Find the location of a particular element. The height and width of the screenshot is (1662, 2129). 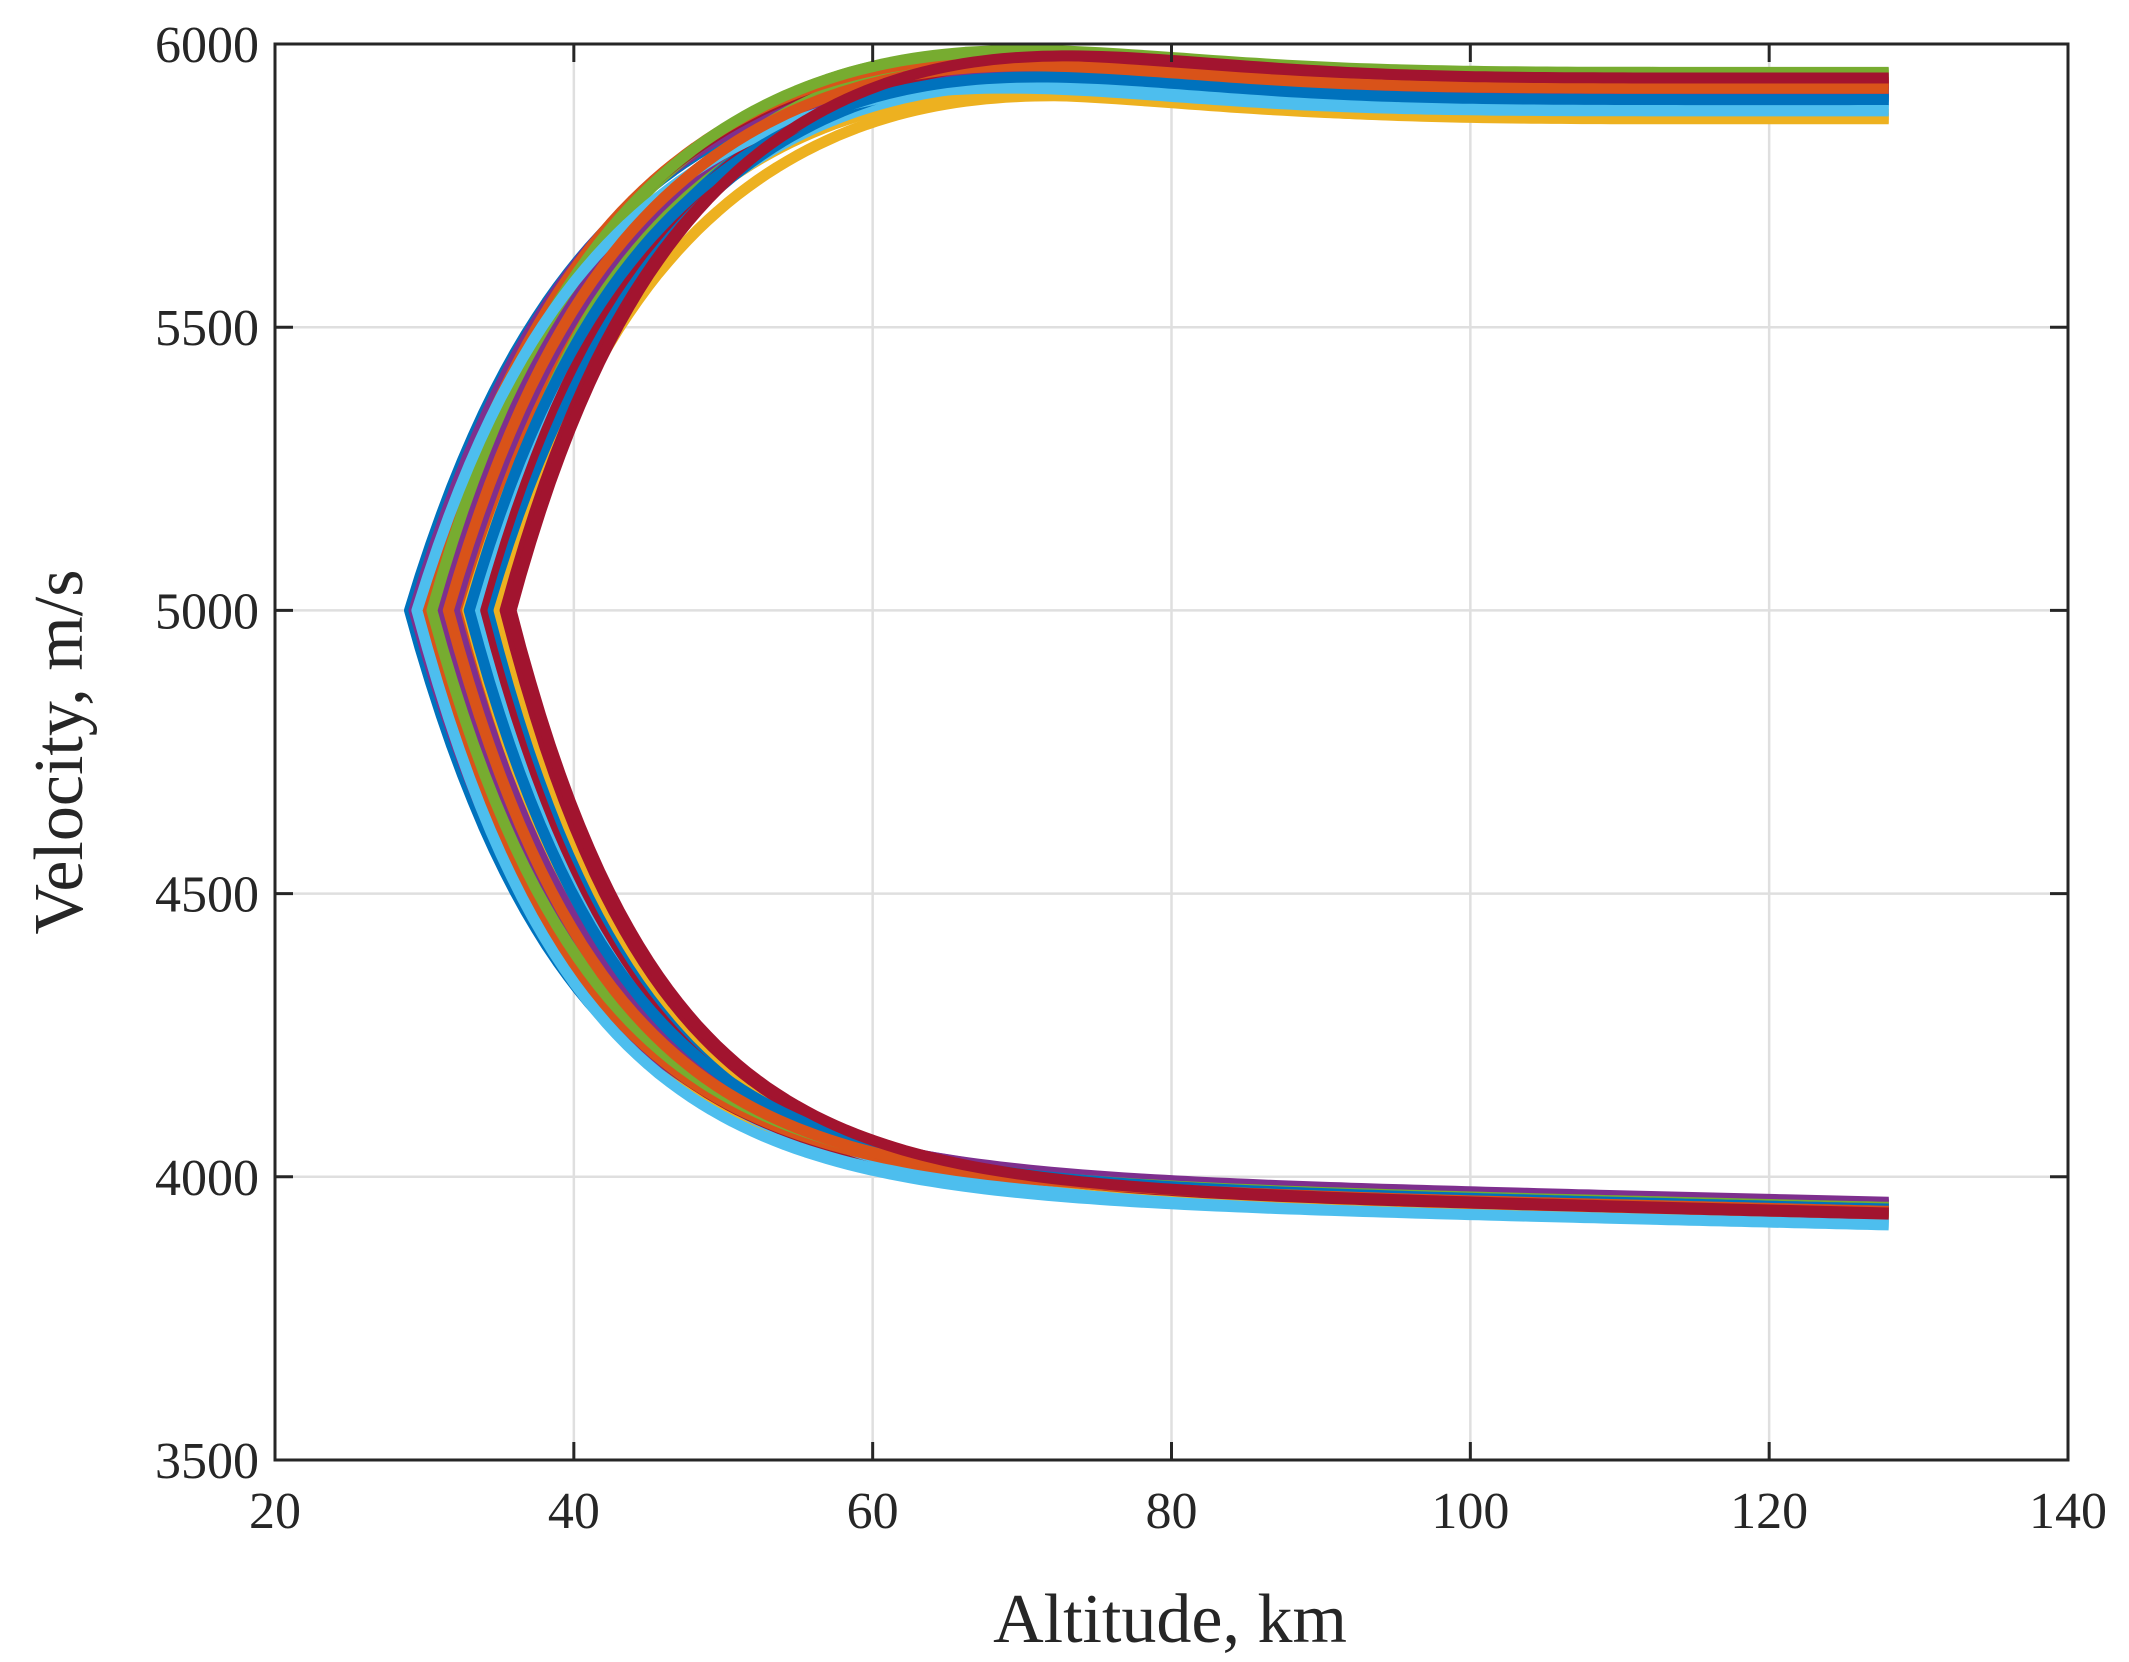

x-tick-label: 20 is located at coordinates (275, 1511).